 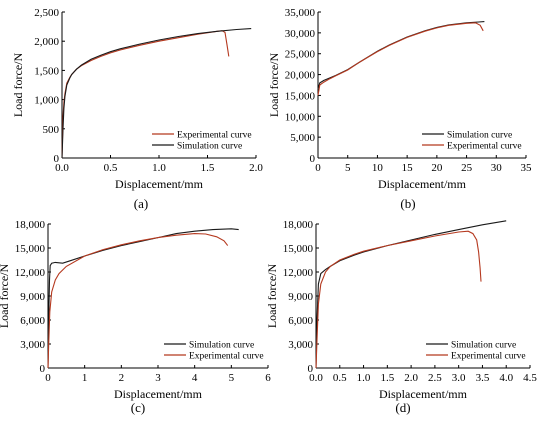 I want to click on x-tick-label: 2.5, so click(x=435, y=378).